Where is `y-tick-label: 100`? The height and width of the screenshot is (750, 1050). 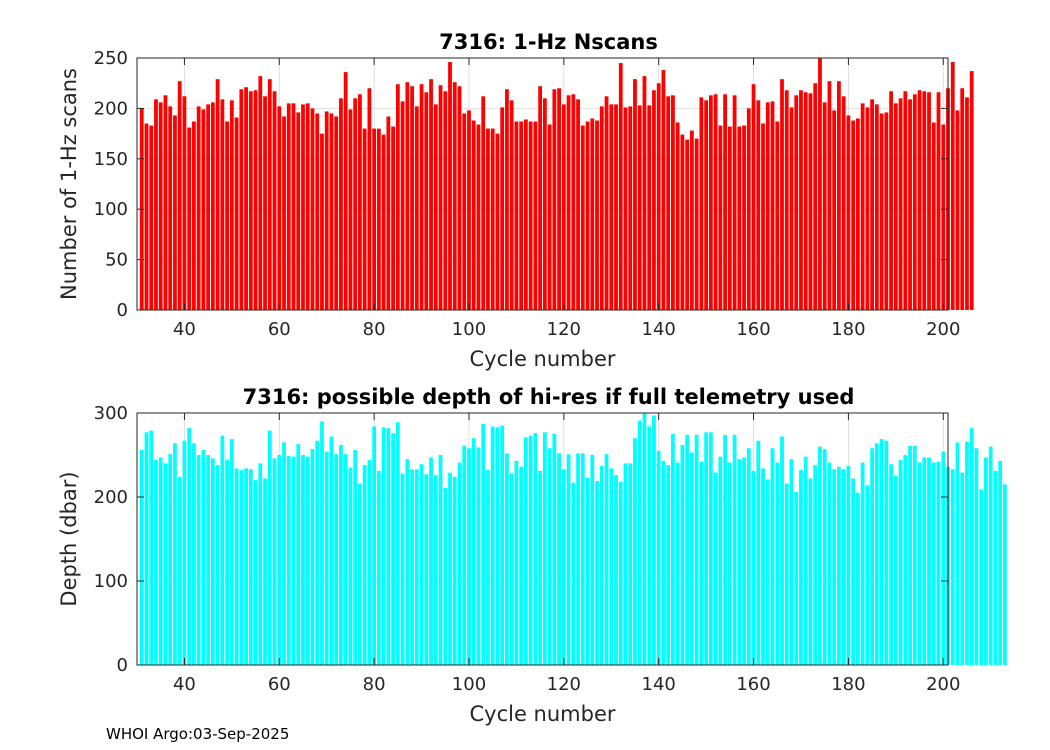
y-tick-label: 100 is located at coordinates (111, 581).